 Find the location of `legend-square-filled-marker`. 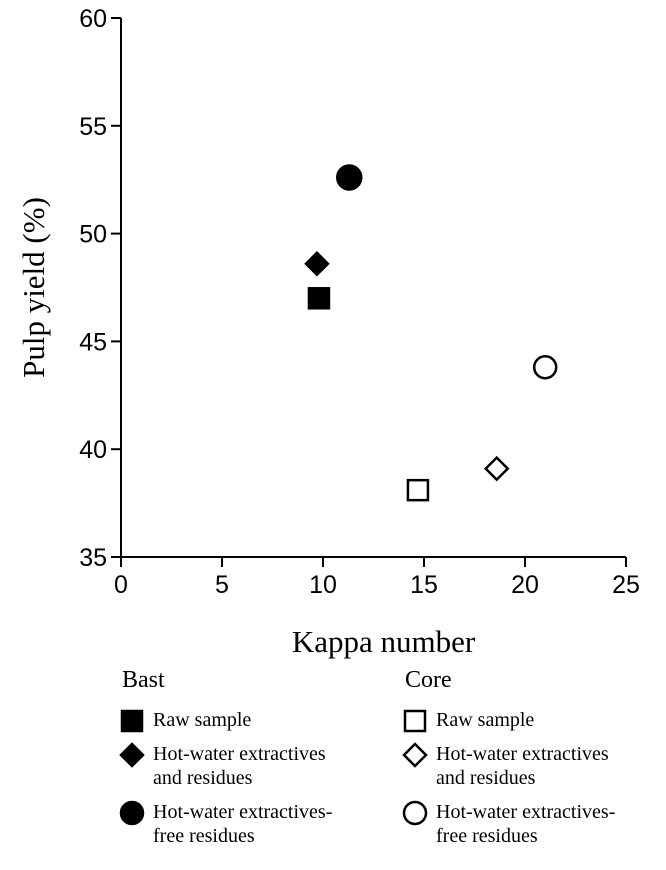

legend-square-filled-marker is located at coordinates (132, 721).